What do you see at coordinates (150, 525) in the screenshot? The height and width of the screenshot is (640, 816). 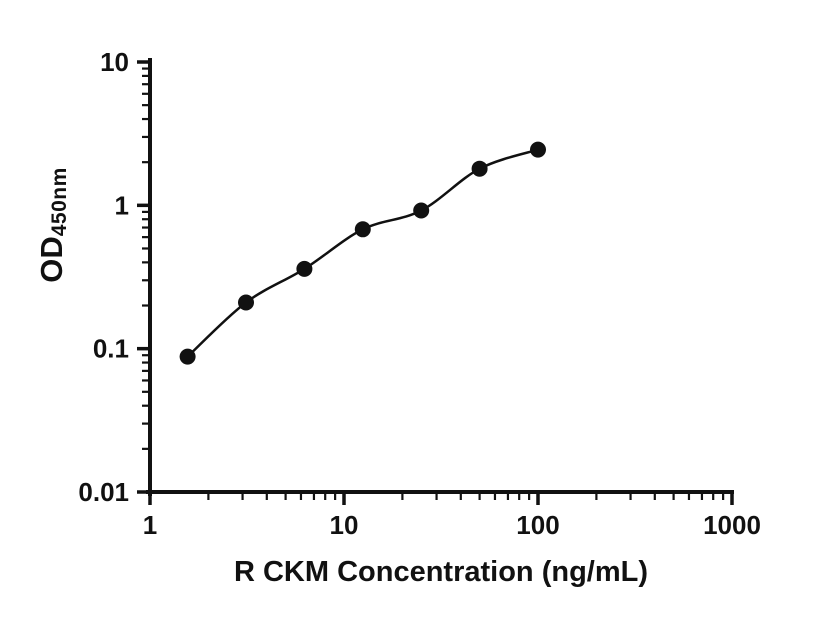 I see `x-tick-label: 1` at bounding box center [150, 525].